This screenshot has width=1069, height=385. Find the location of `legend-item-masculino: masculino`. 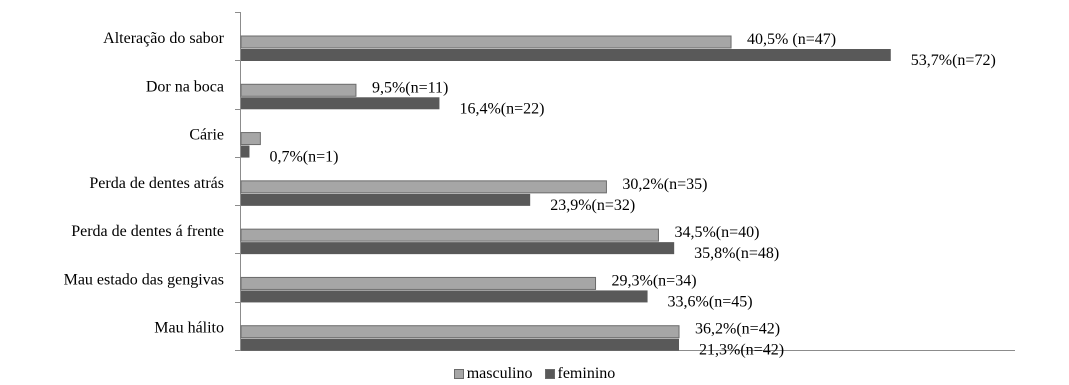

legend-item-masculino: masculino is located at coordinates (493, 374).